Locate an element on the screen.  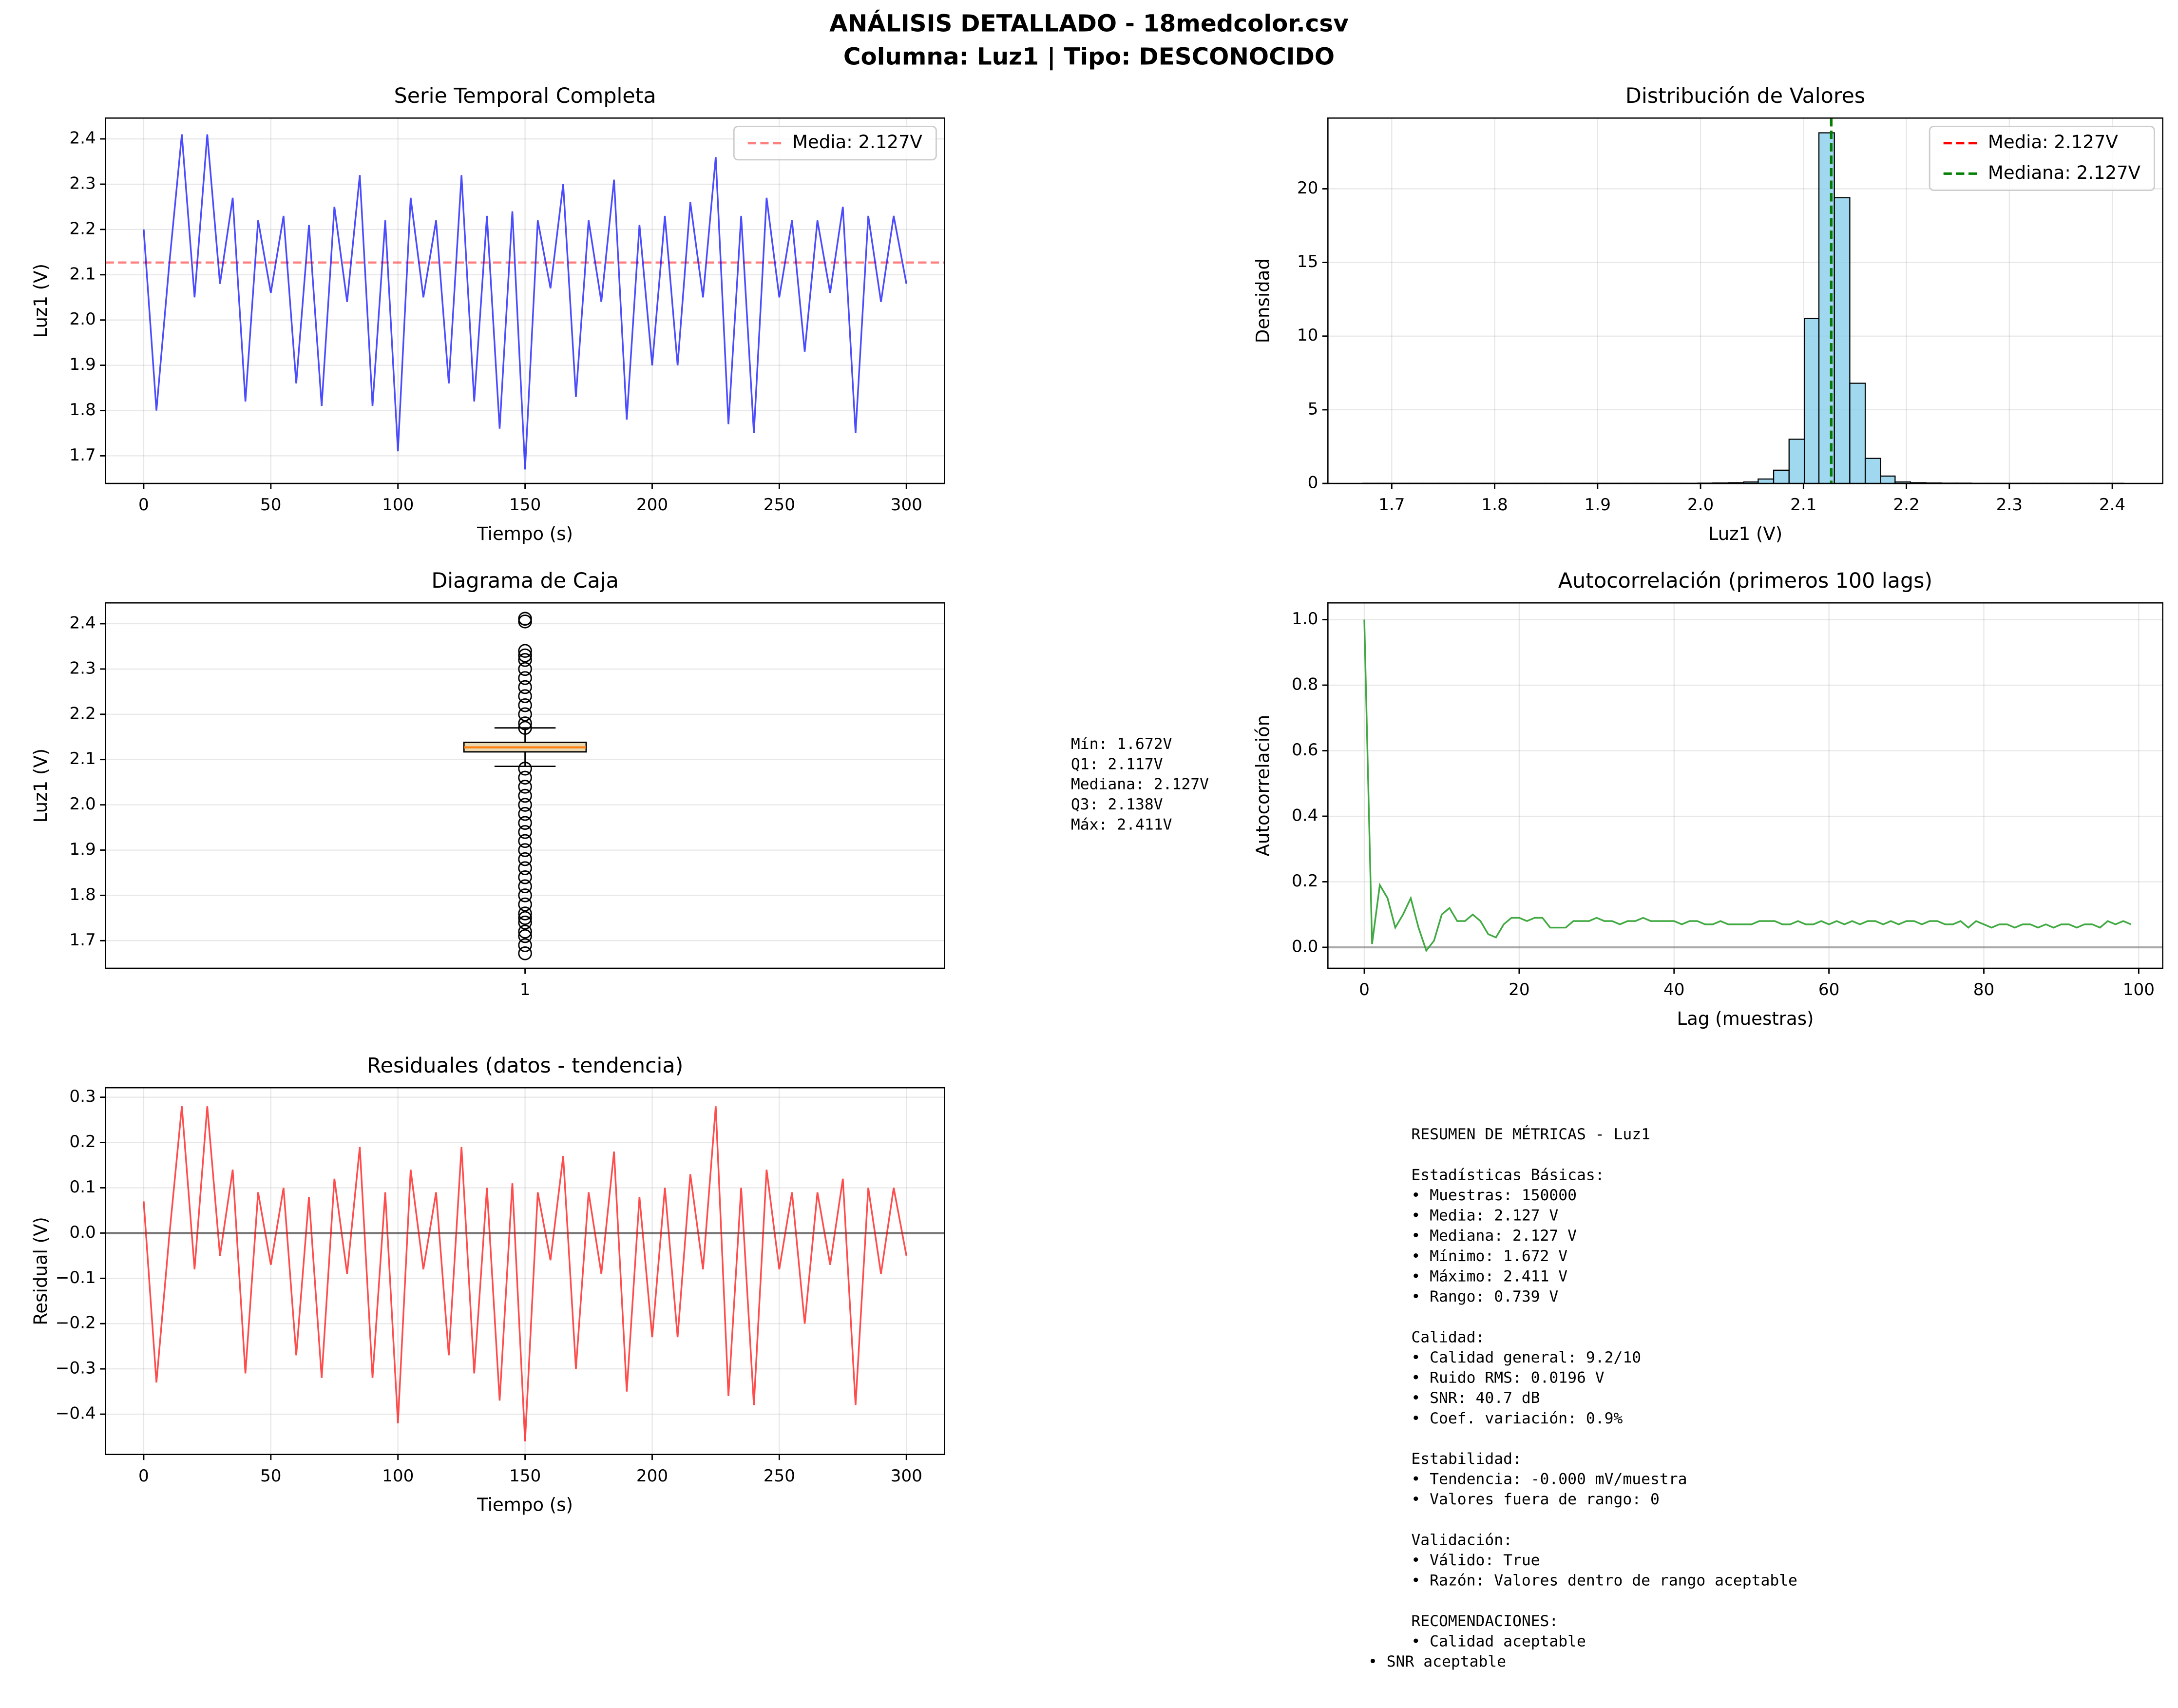
figure-title: ANÁLISIS DETALLADO - 18medcolor.csv is located at coordinates (1089, 23).